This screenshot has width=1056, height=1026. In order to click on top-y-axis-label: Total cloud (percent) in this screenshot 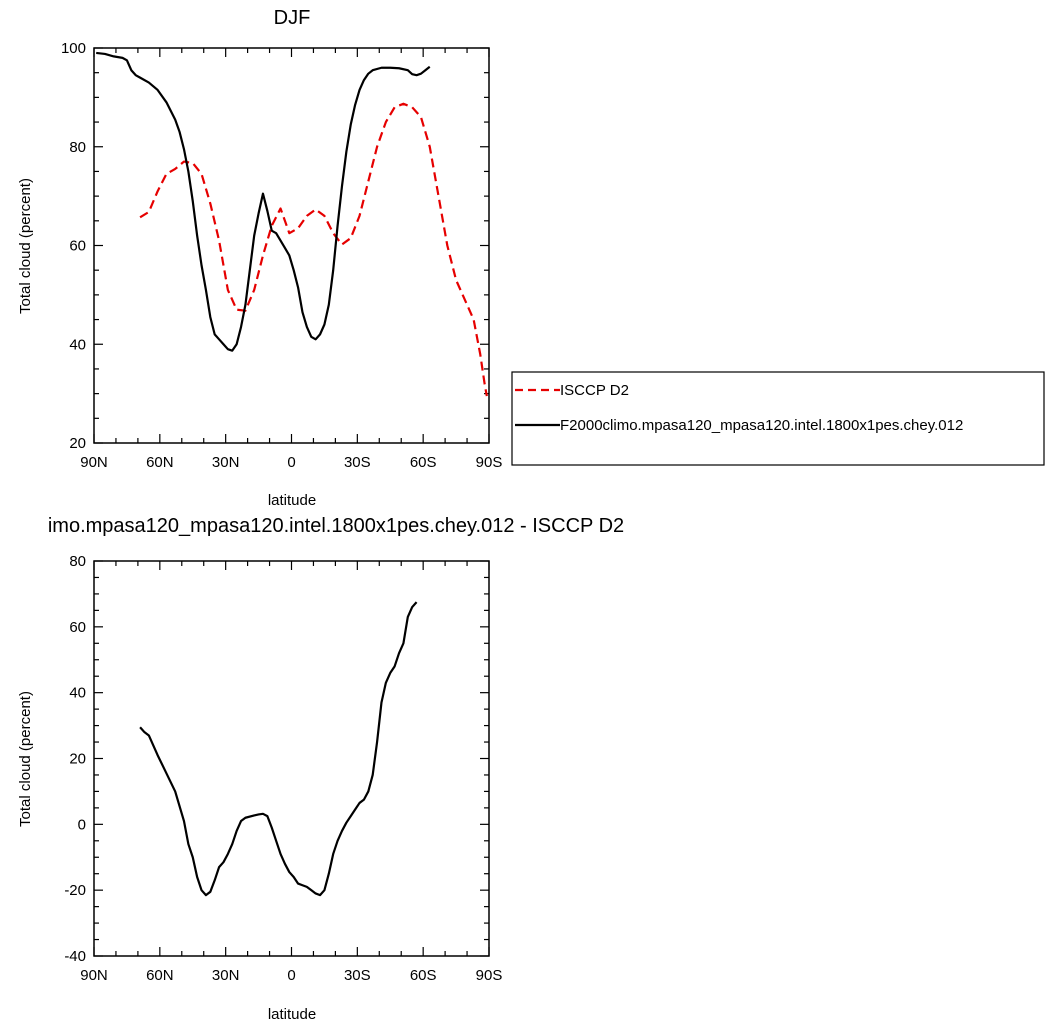, I will do `click(25, 246)`.